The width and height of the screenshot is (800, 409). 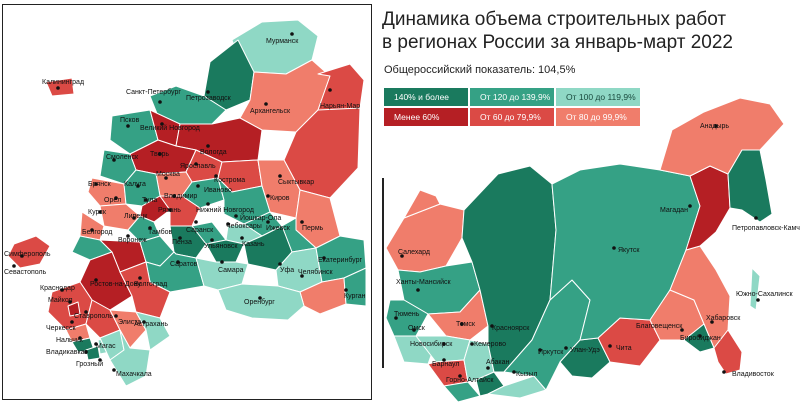 I want to click on city-dot-voronezh, so click(x=128, y=236).